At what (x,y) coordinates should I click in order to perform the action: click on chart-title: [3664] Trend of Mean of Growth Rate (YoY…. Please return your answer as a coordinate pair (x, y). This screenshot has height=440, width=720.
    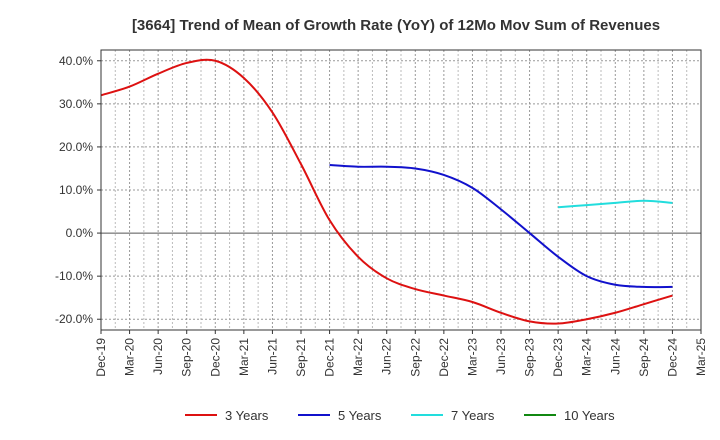
    Looking at the image, I should click on (396, 25).